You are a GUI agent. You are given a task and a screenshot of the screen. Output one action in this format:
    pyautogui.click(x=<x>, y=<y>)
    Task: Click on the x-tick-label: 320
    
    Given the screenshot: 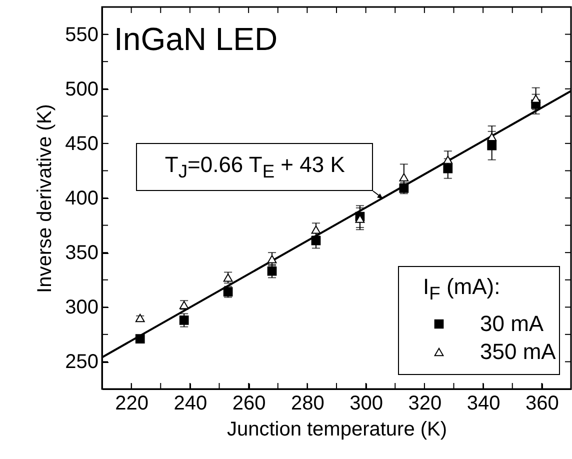 What is the action you would take?
    pyautogui.click(x=425, y=403)
    